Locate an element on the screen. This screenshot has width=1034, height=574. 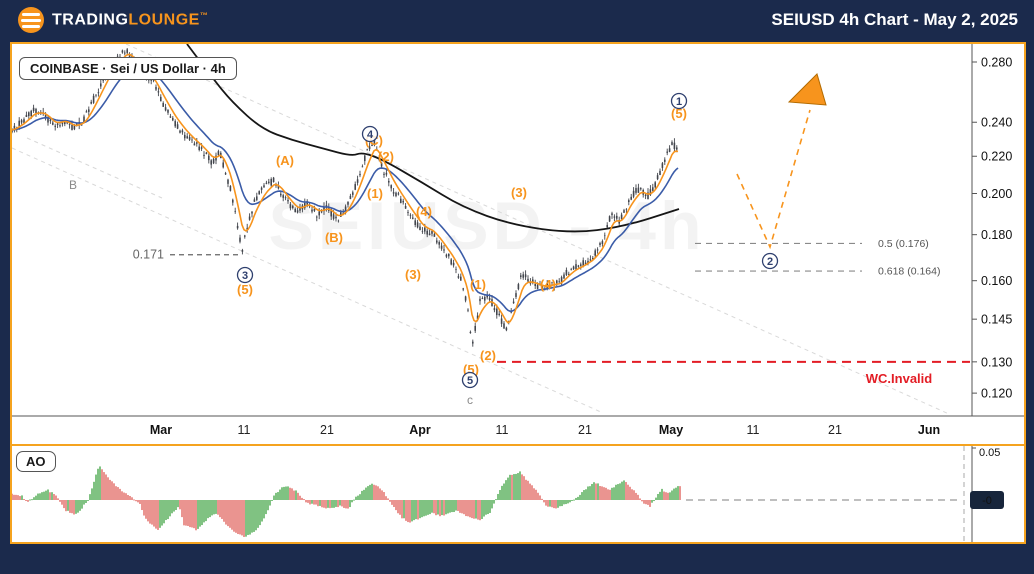
svg-text: B is located at coordinates (73, 185).